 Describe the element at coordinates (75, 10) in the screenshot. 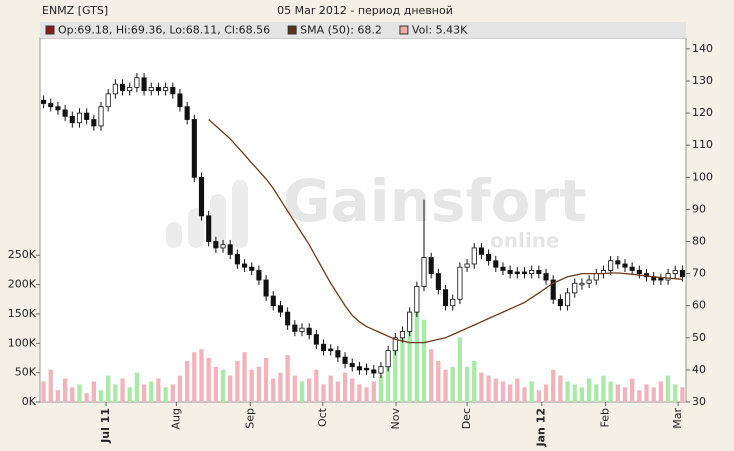

I see `chart-title: ENMZ [GTS]` at that location.